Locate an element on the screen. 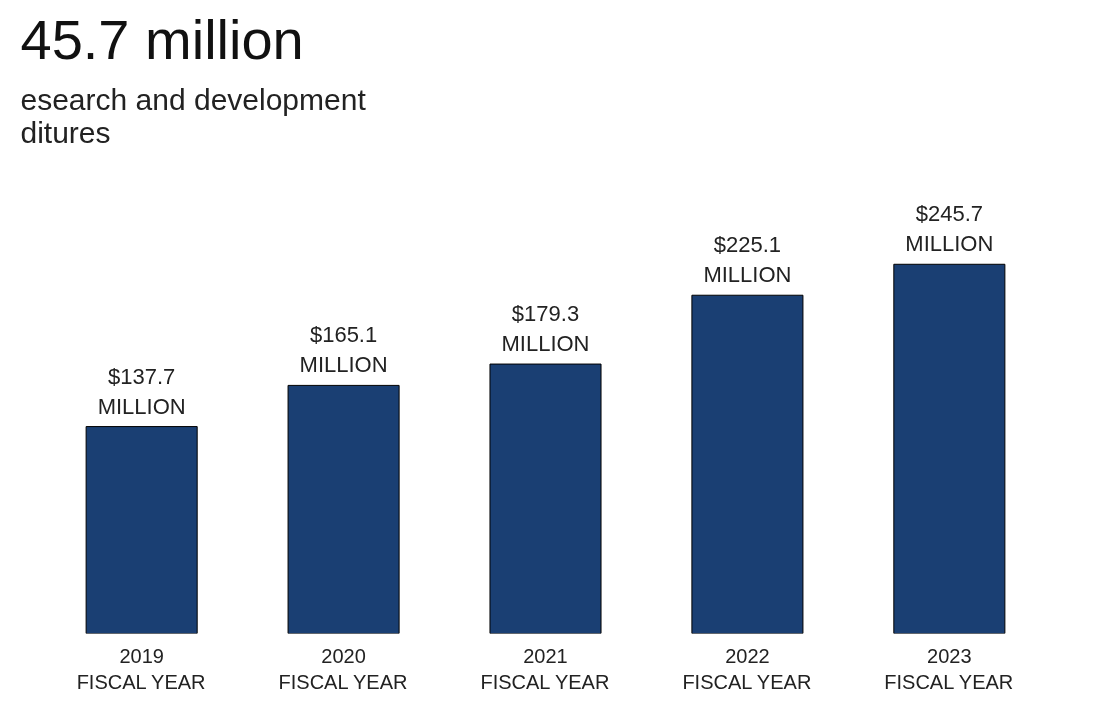 The height and width of the screenshot is (705, 1101). data-label: $245.7 MILLION is located at coordinates (949, 229).